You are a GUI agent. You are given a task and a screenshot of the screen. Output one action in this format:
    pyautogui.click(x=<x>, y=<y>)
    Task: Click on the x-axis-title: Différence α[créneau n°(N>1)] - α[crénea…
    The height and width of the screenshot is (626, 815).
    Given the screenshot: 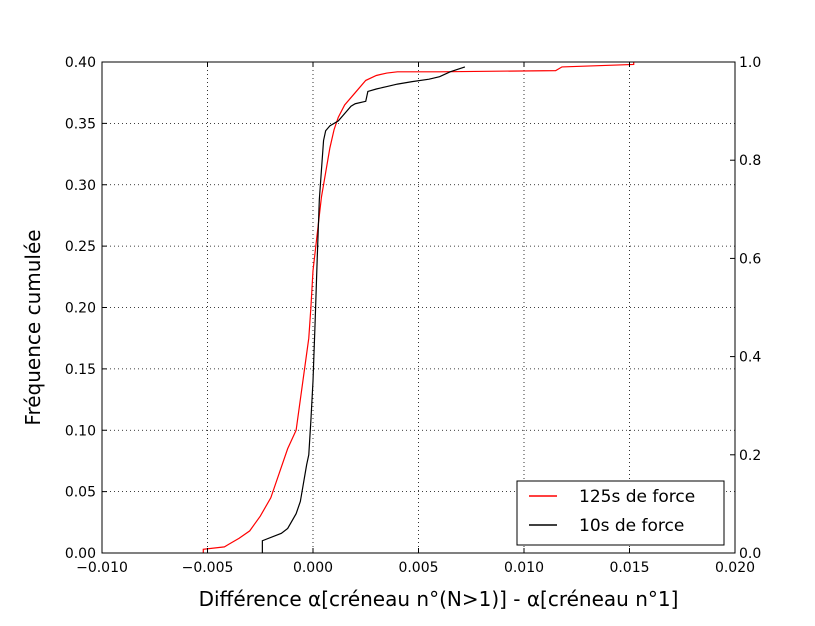 What is the action you would take?
    pyautogui.click(x=439, y=599)
    